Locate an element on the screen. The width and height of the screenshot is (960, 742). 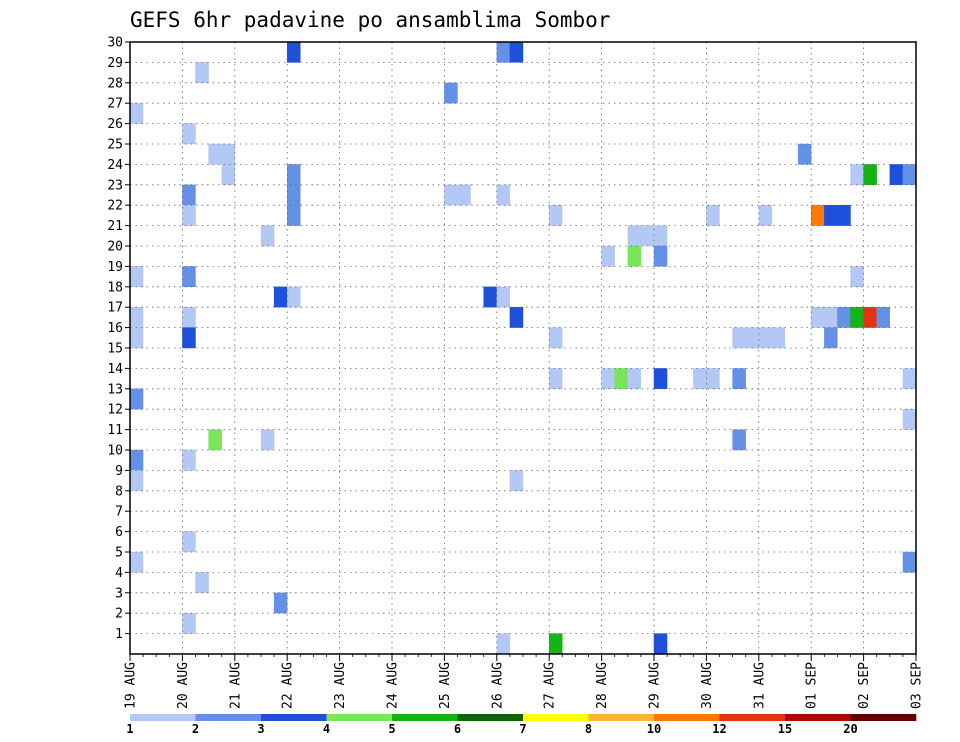
colorbar-label: 2 is located at coordinates (195, 729).